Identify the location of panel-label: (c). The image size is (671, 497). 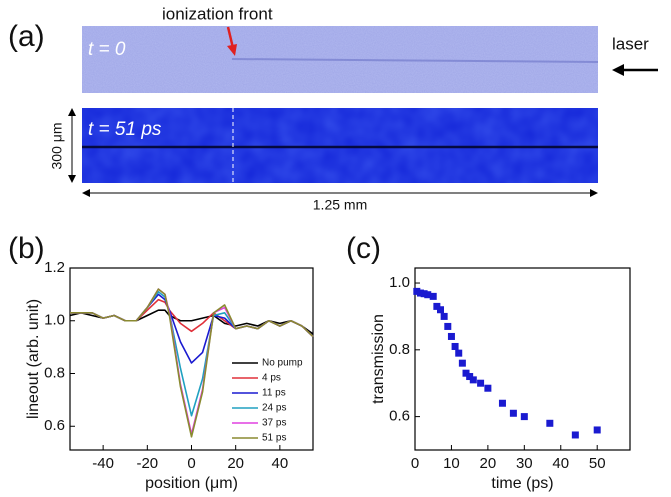
(363, 248).